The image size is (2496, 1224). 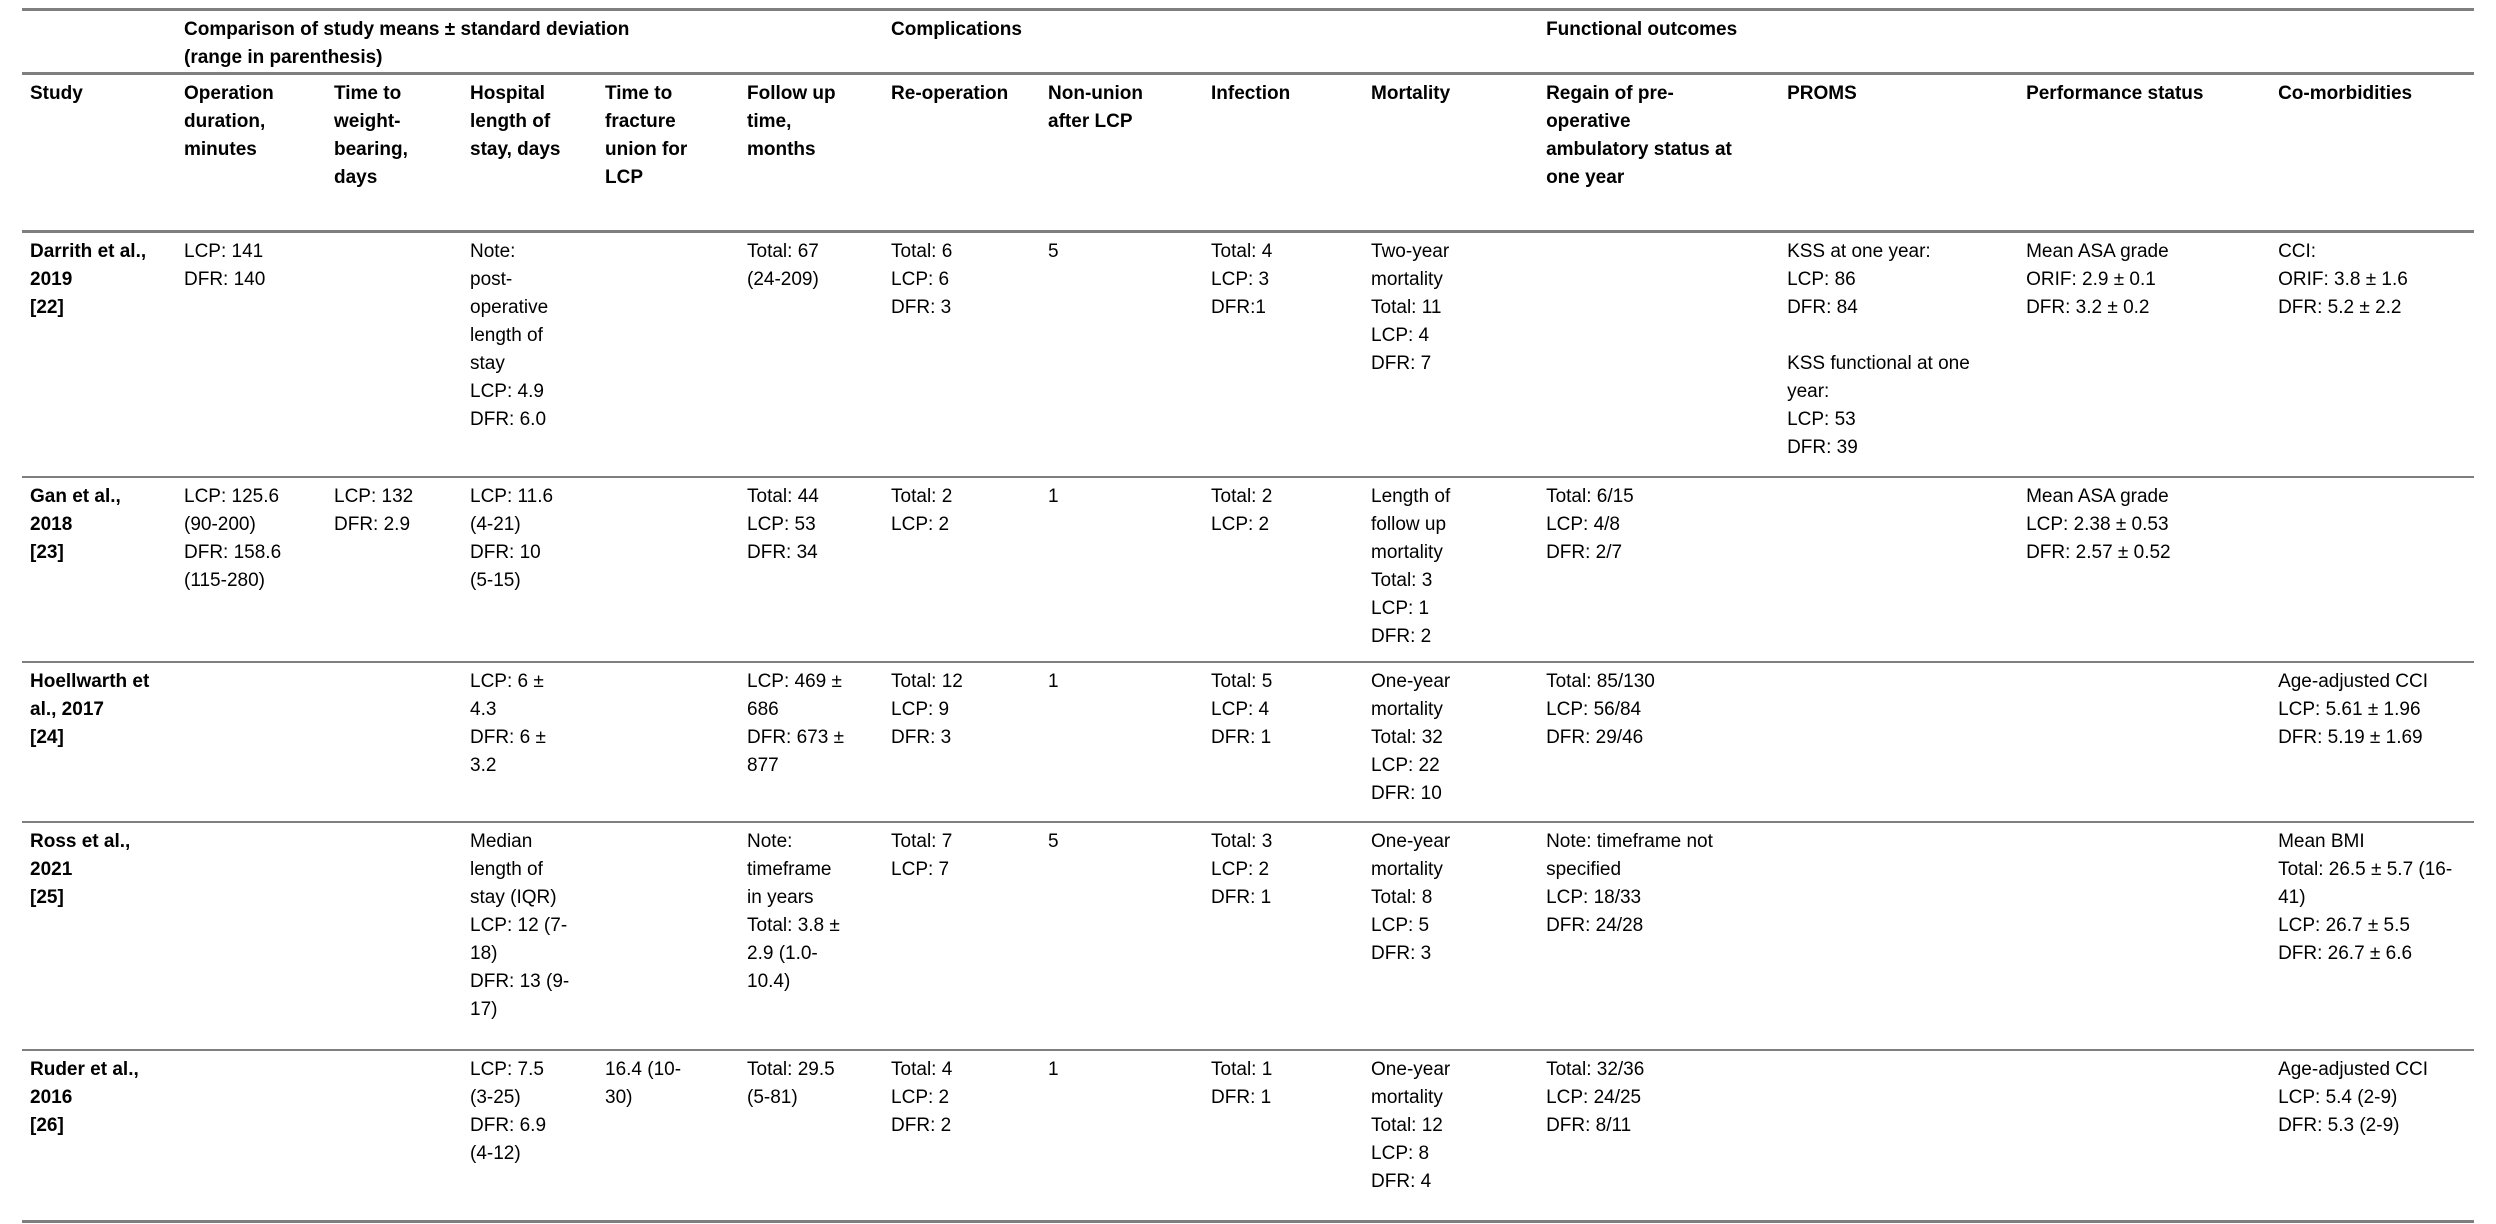 What do you see at coordinates (1283, 742) in the screenshot?
I see `cell-infection: Total: 5 LCP: 4 DFR: 1` at bounding box center [1283, 742].